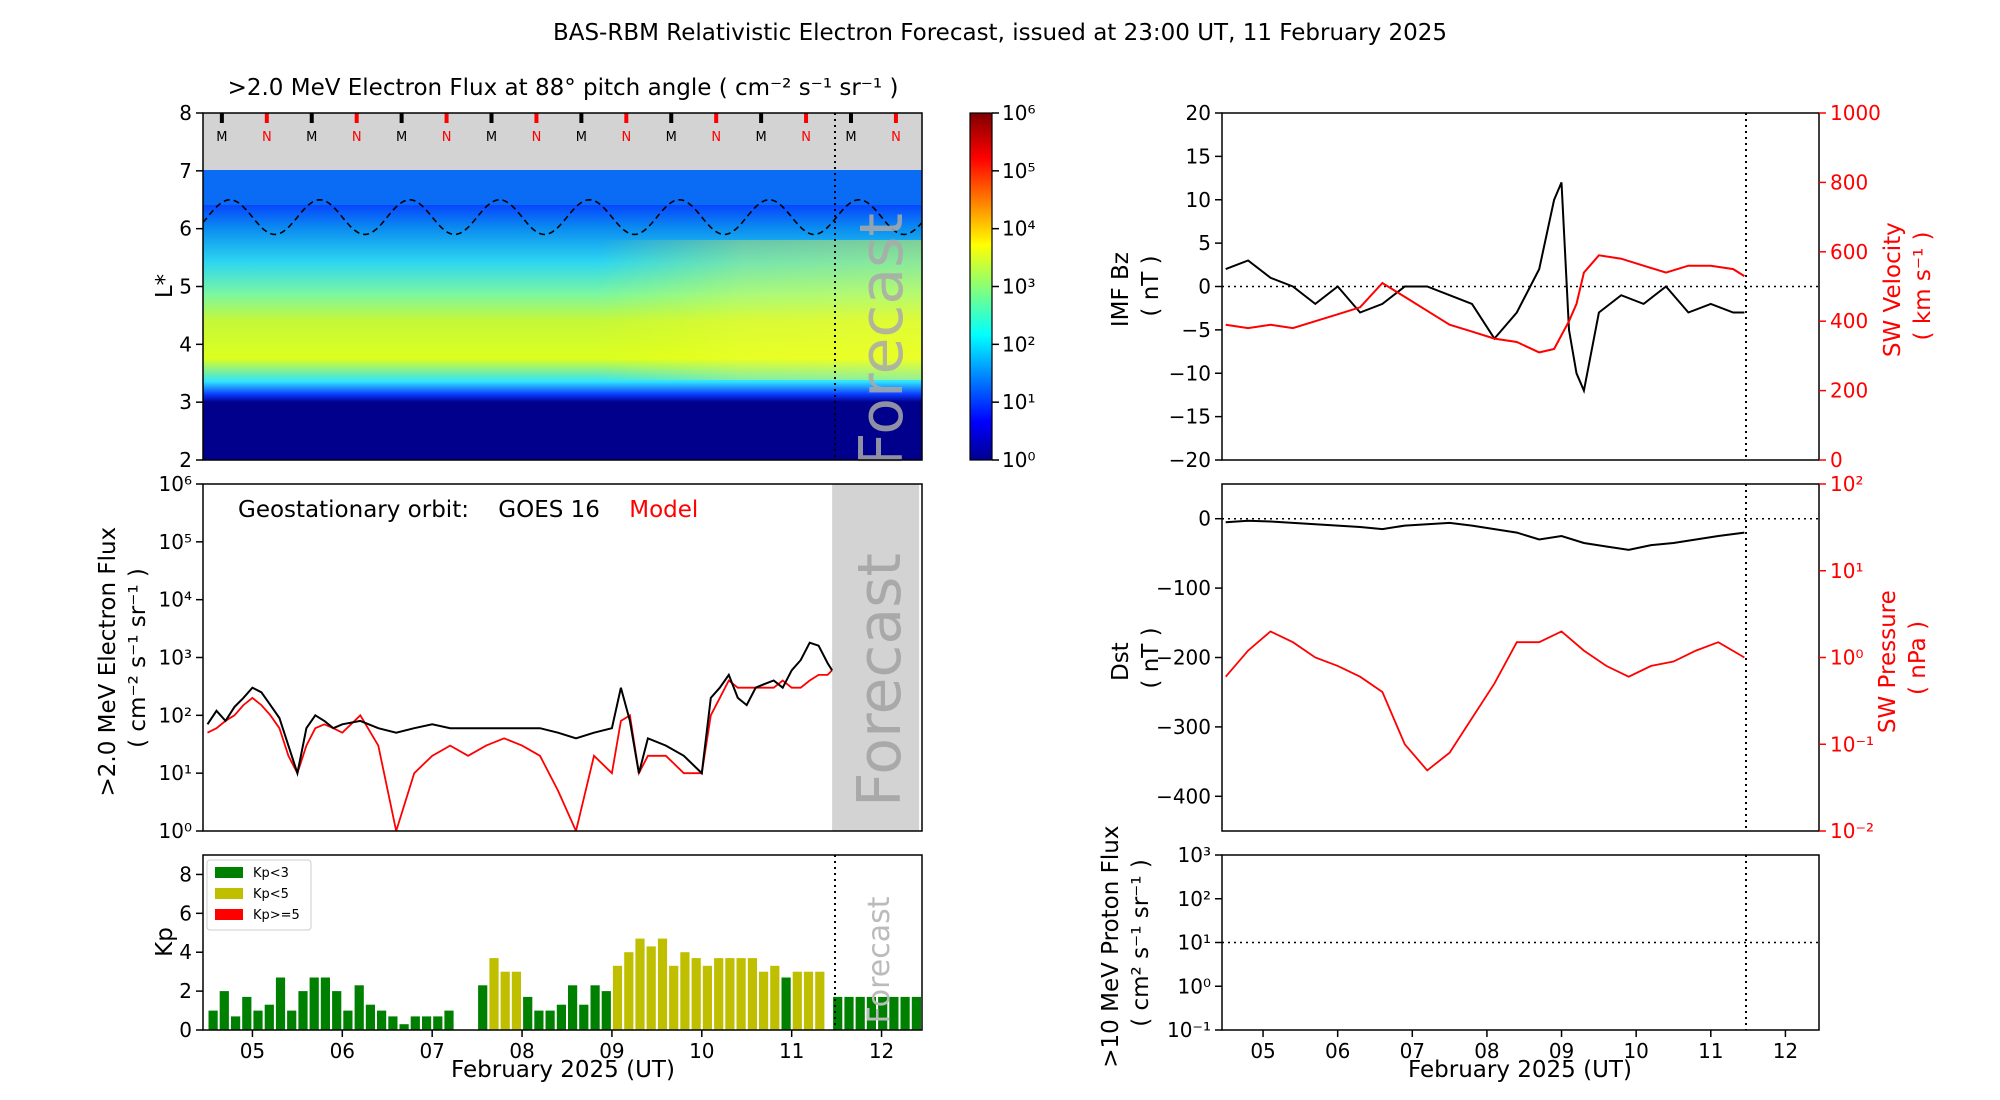 This screenshot has width=2000, height=1100. I want to click on goes-y-tick-label: 10⁴, so click(175, 600).